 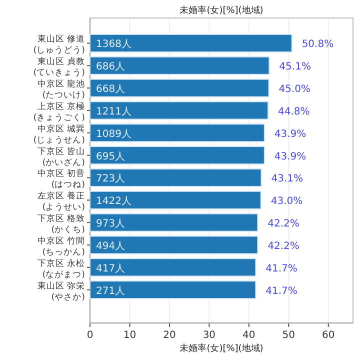 I want to click on annotation: 1368人, so click(x=114, y=44).